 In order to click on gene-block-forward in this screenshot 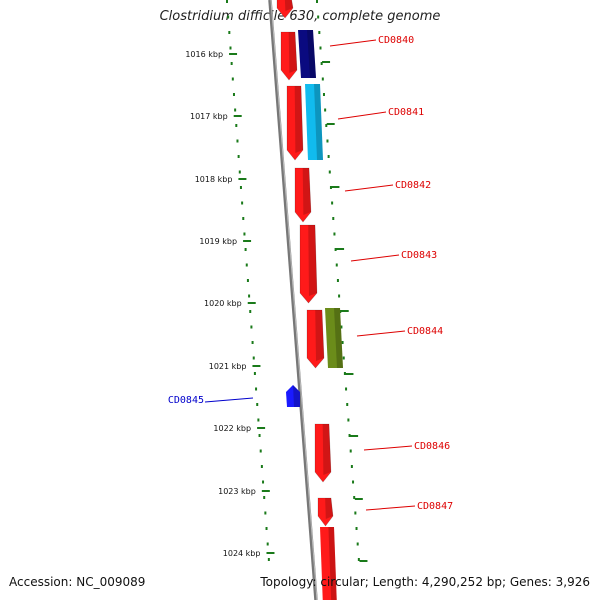, I will do `click(328, 563)`.